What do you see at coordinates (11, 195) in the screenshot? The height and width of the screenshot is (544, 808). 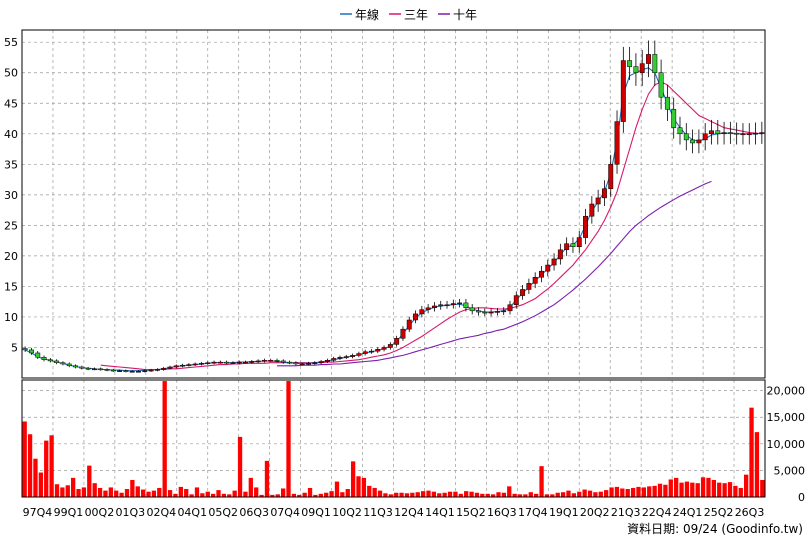 I see `price-y-axis: 5 10 15 20 25 30 35 40 45 50 55` at bounding box center [11, 195].